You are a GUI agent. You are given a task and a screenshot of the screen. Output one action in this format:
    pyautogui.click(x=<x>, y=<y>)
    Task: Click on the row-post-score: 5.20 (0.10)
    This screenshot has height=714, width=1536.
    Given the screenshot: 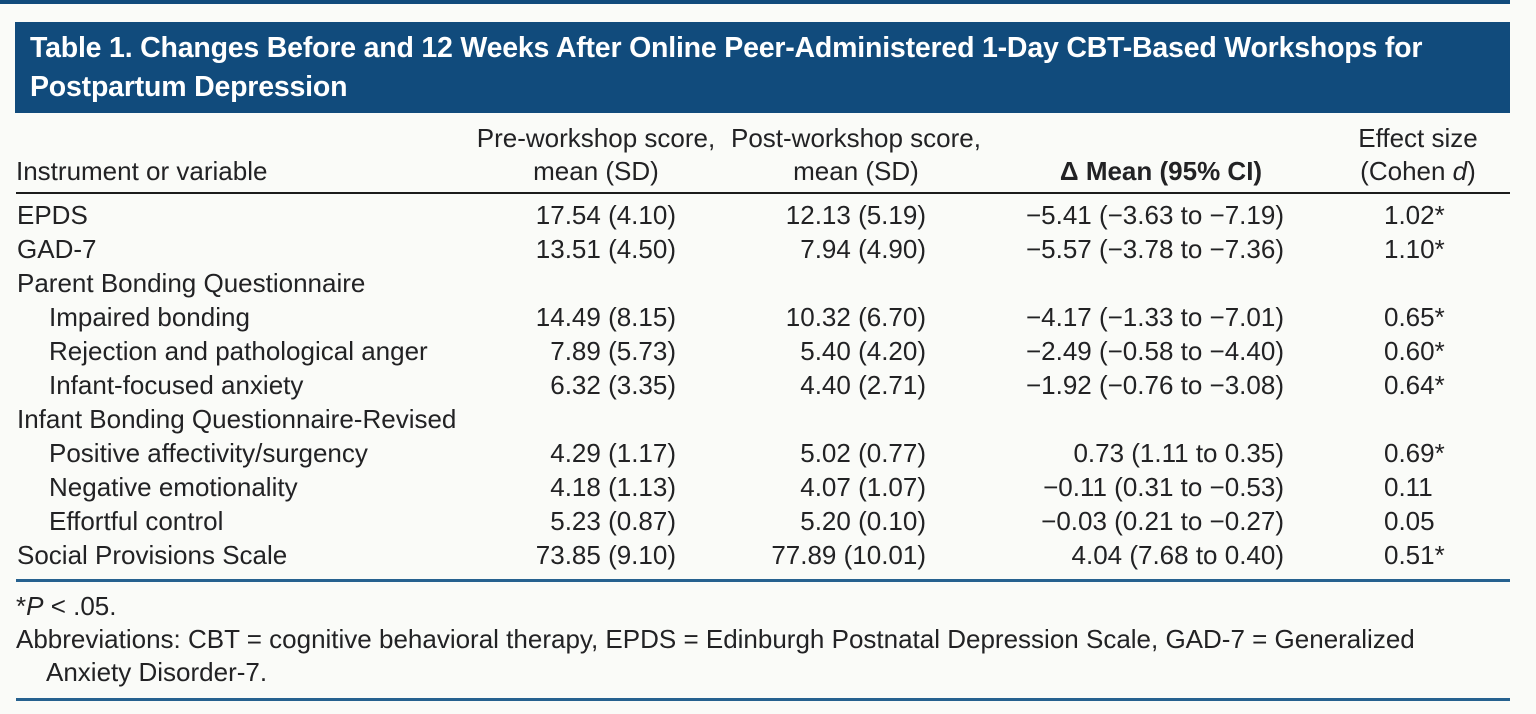 What is the action you would take?
    pyautogui.click(x=863, y=521)
    